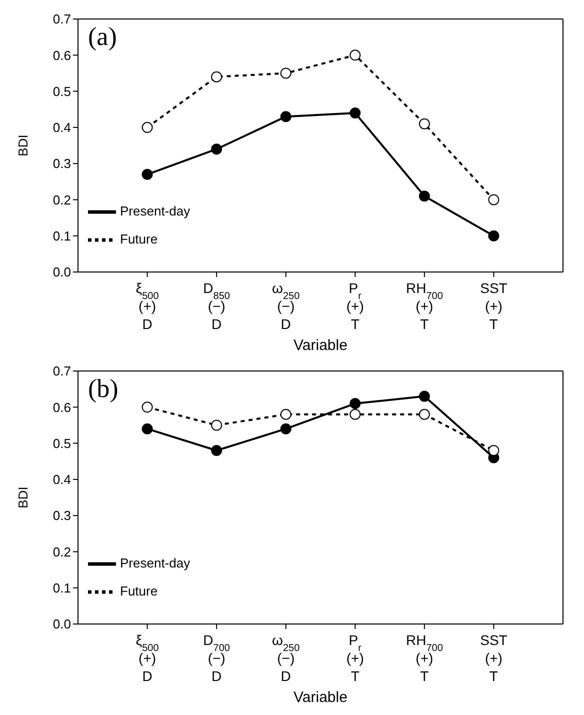 This screenshot has width=584, height=715. I want to click on x-tick-label: D$_{700}$ (−) D, so click(216, 658).